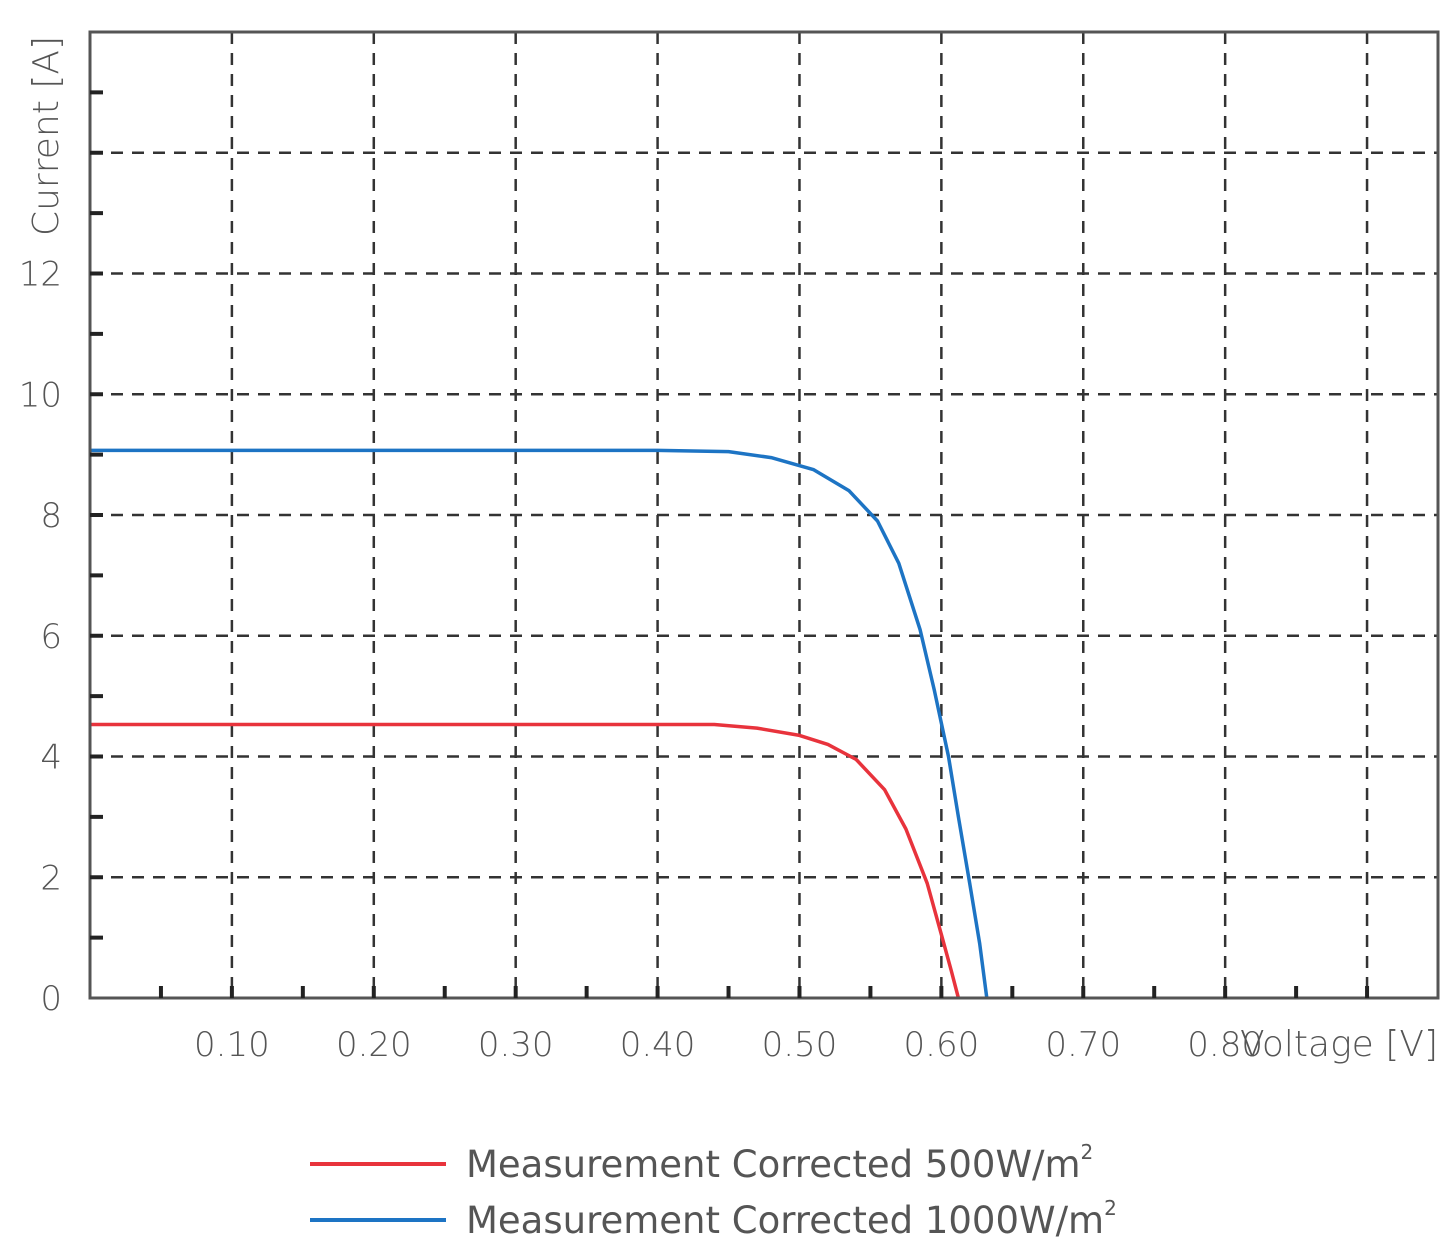 Image resolution: width=1445 pixels, height=1248 pixels. I want to click on x-tick-label: 0.80, so click(1225, 1045).